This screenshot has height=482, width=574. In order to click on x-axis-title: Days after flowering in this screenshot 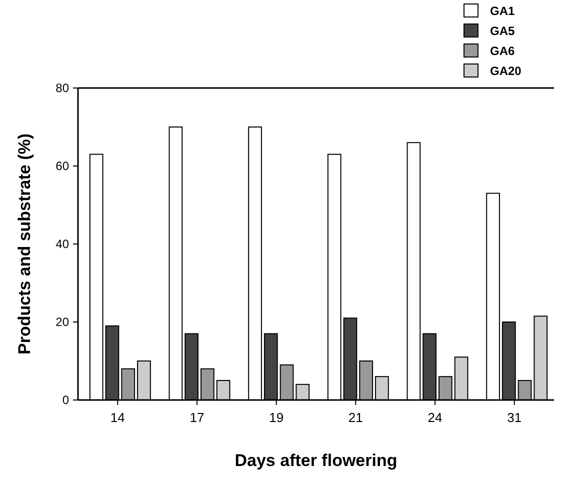, I will do `click(316, 460)`.